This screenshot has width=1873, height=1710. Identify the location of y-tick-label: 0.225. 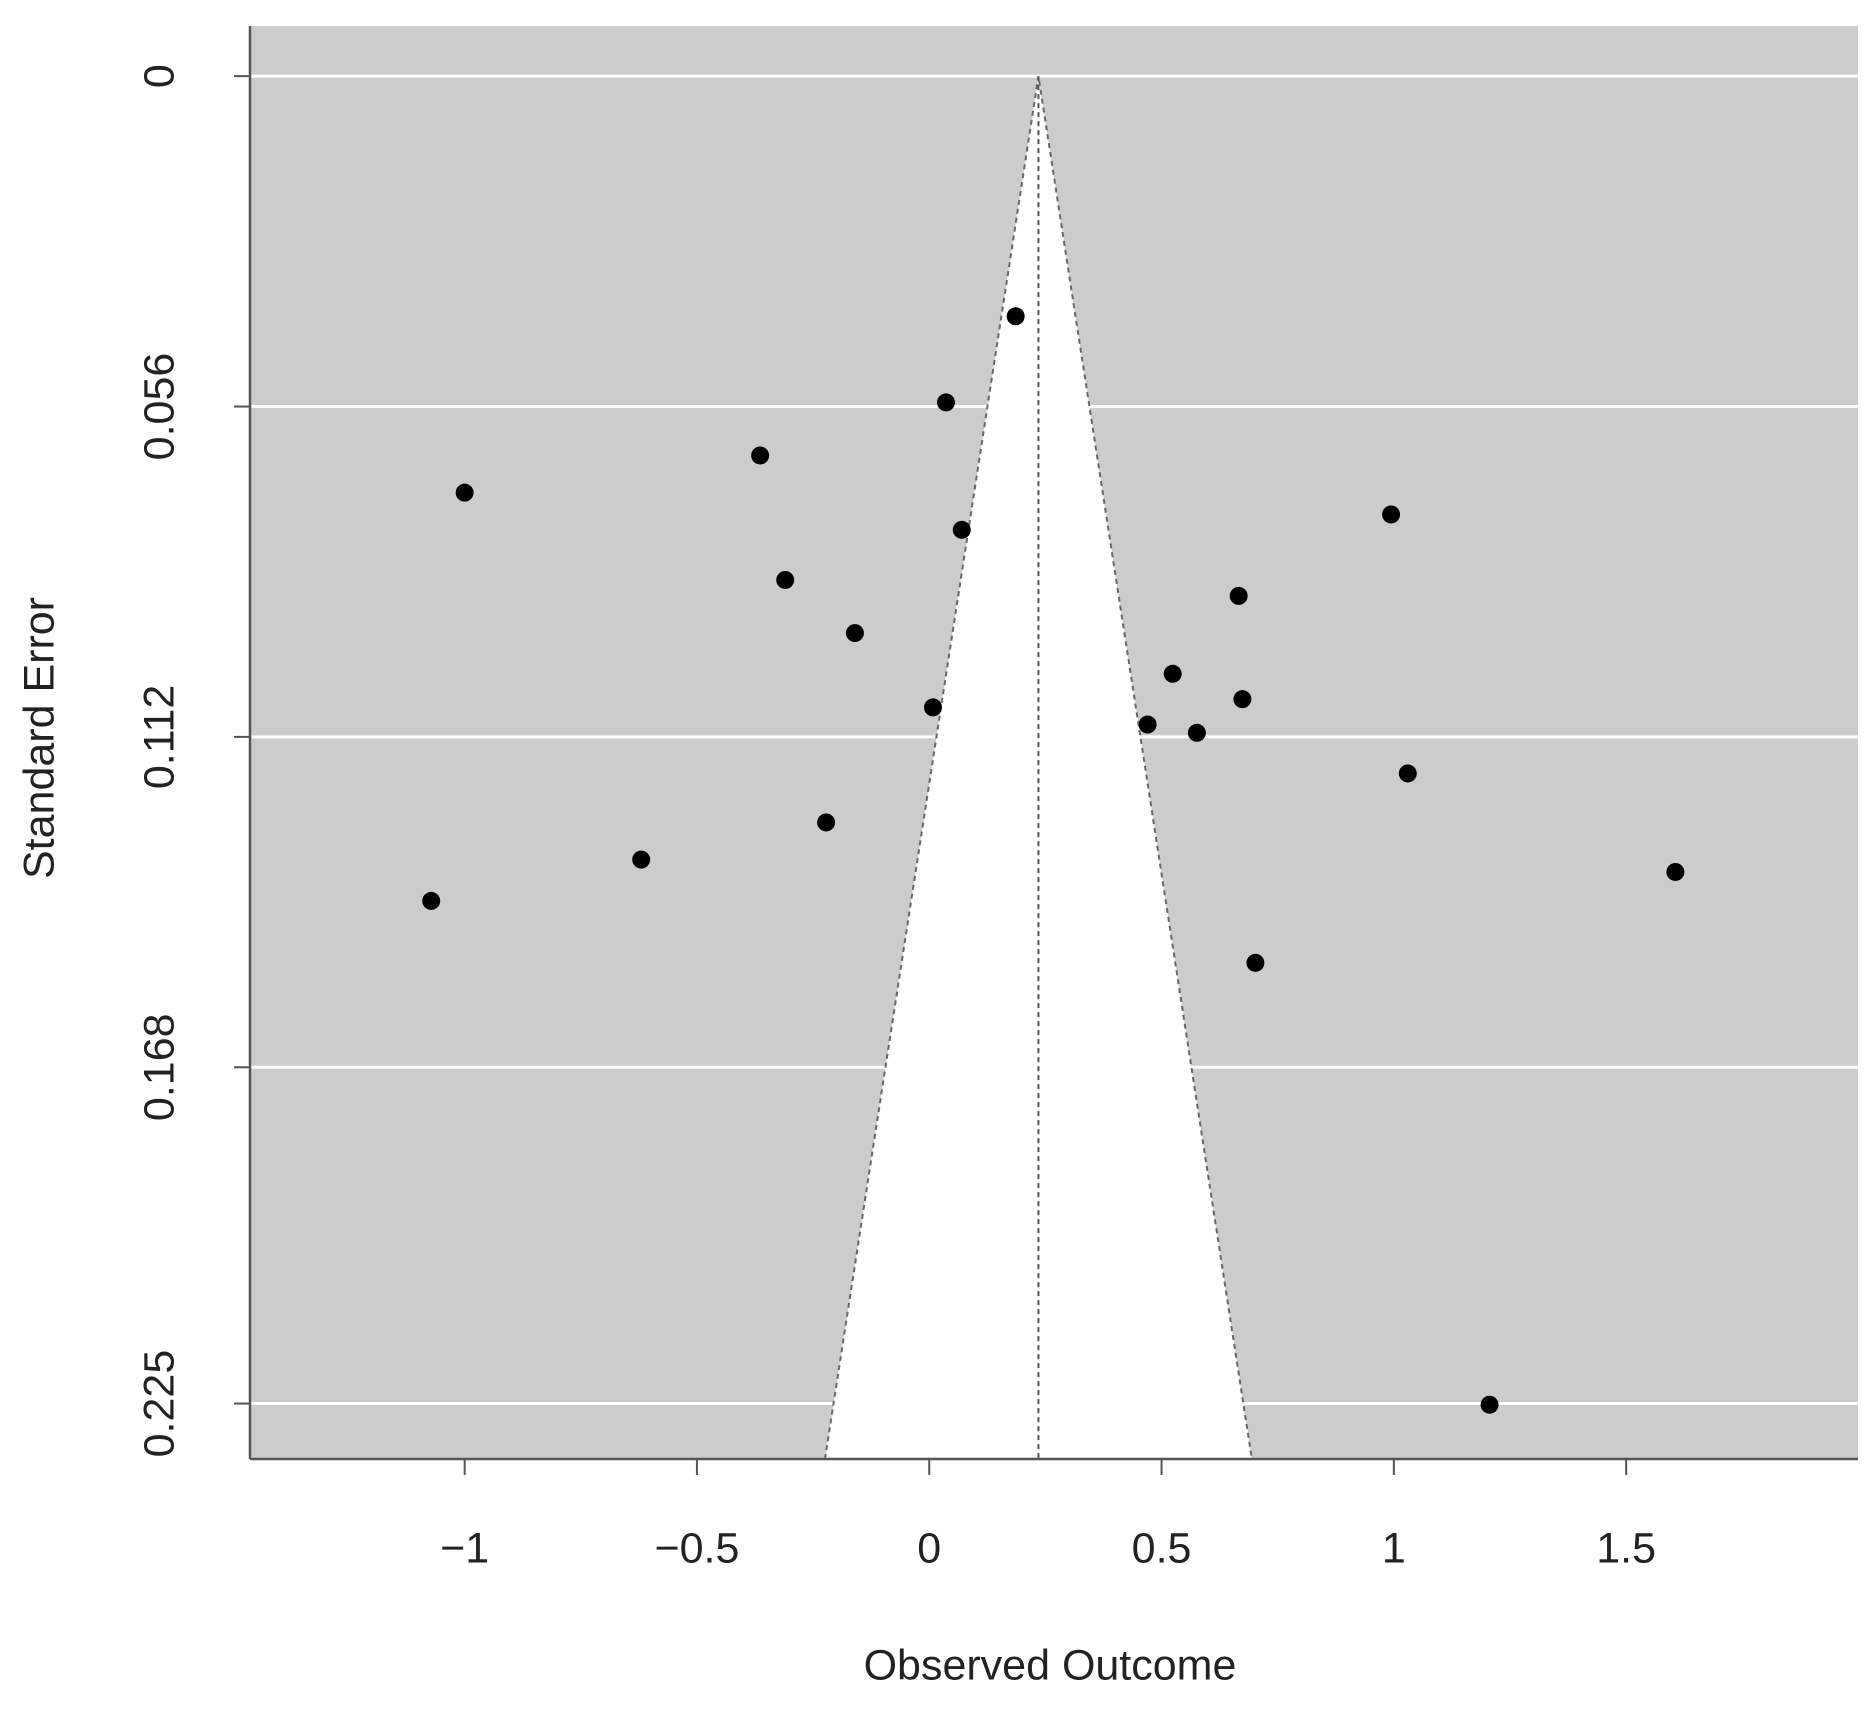
(159, 1404).